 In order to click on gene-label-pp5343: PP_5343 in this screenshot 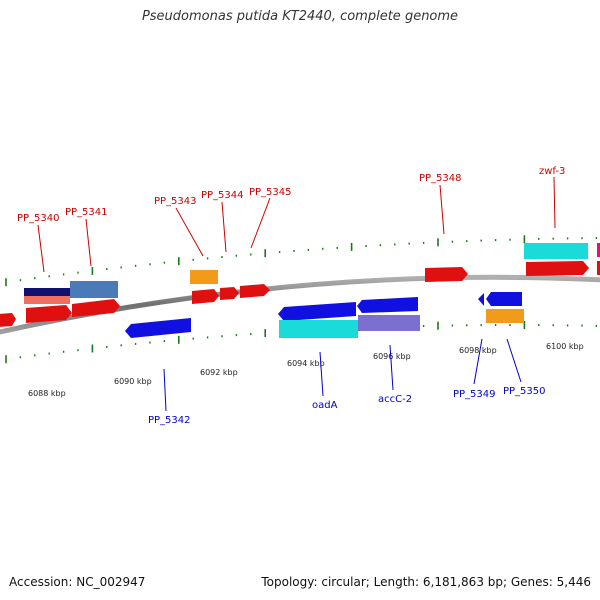, I will do `click(175, 201)`.